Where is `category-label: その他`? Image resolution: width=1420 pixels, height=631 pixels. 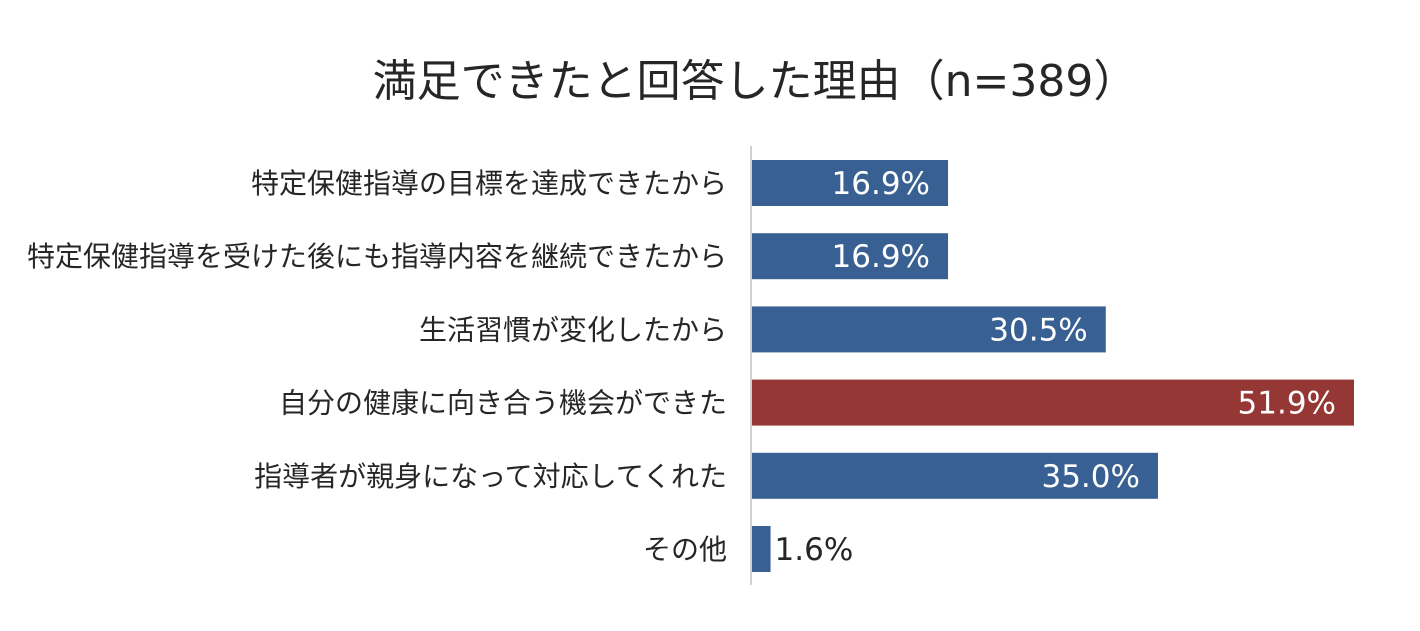
category-label: その他 is located at coordinates (685, 549).